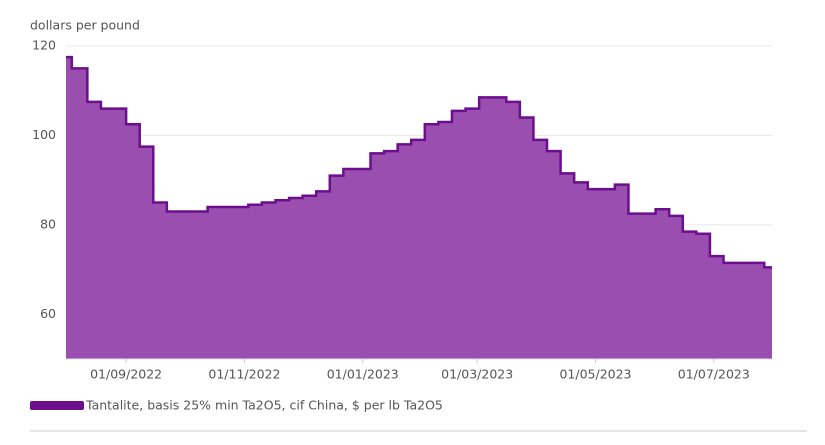  What do you see at coordinates (48, 223) in the screenshot?
I see `y-tick-label: 80` at bounding box center [48, 223].